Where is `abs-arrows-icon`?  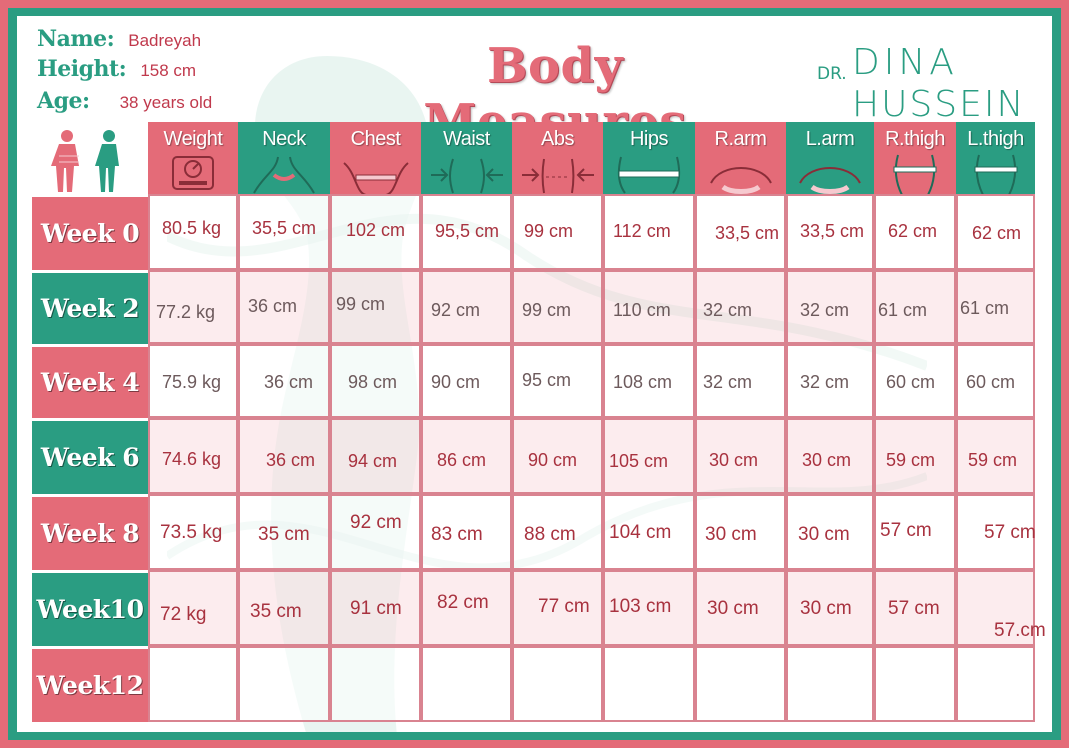
abs-arrows-icon is located at coordinates (558, 176).